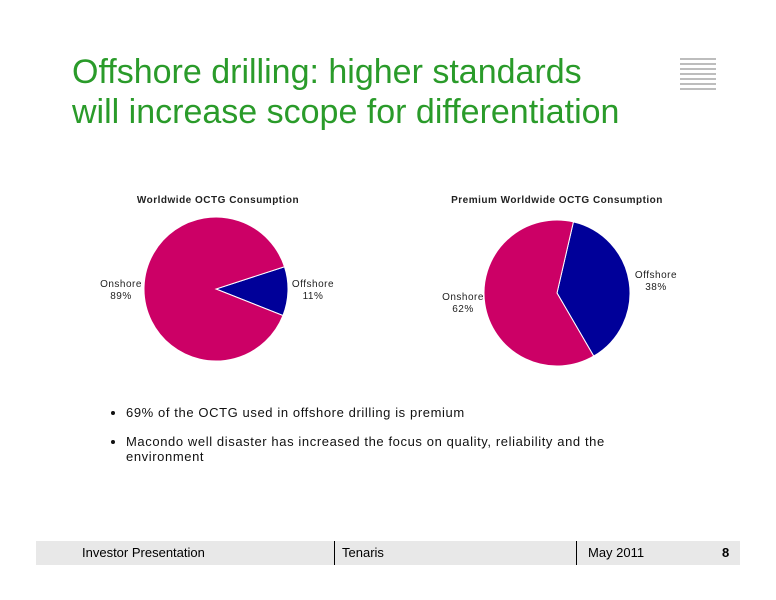 The height and width of the screenshot is (600, 776). What do you see at coordinates (726, 552) in the screenshot?
I see `page-number: 8` at bounding box center [726, 552].